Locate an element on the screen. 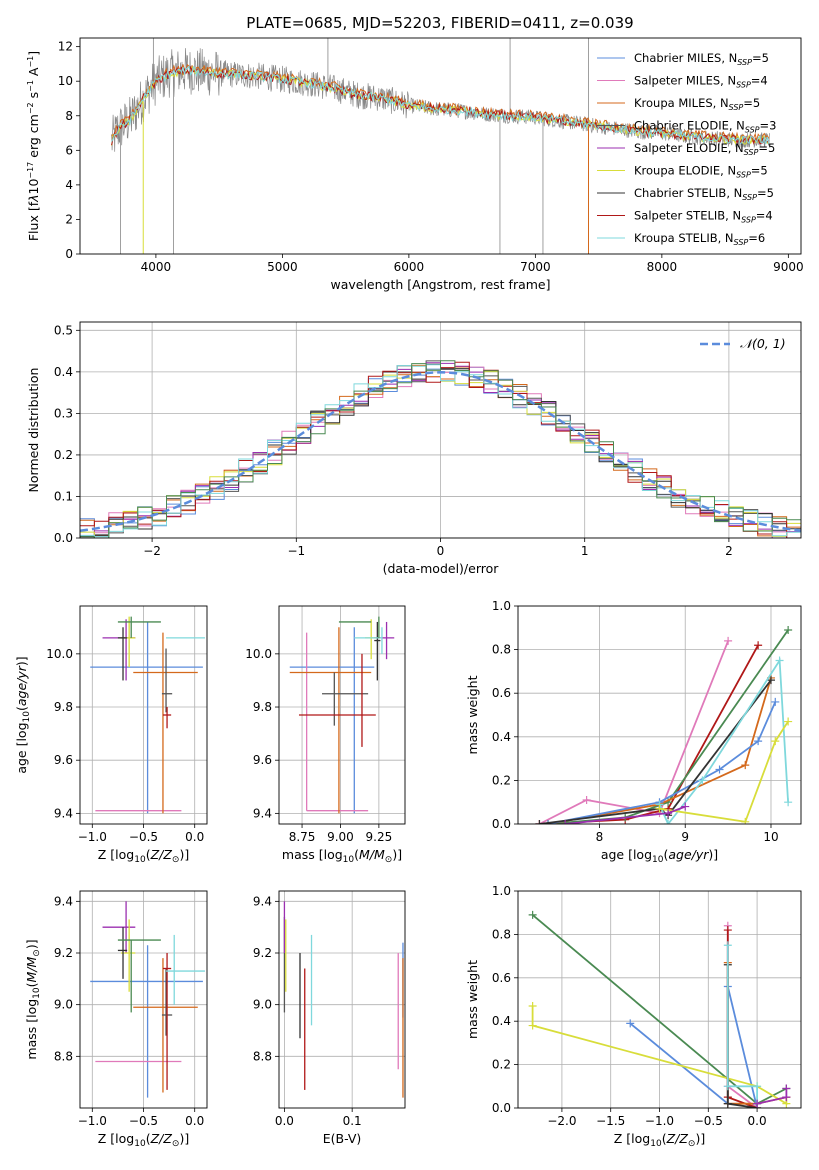  x-tick-label: 4000 is located at coordinates (156, 267).